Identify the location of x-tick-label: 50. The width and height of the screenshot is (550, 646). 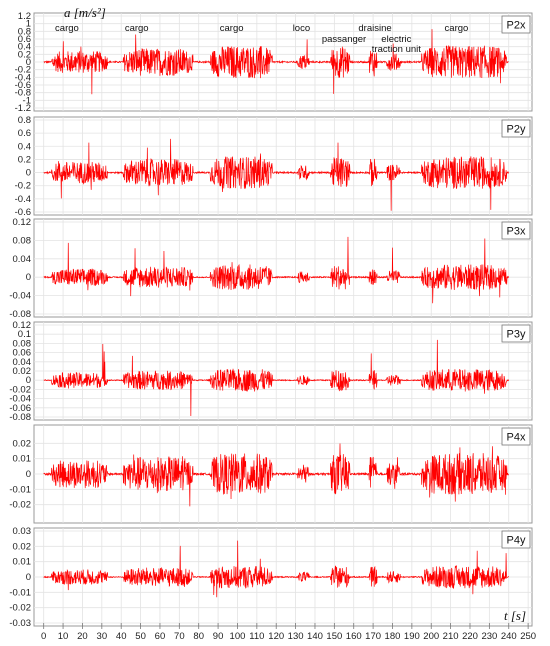
(140, 636).